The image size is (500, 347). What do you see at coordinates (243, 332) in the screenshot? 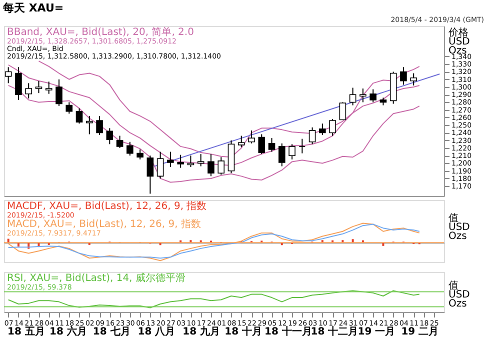
I see `x2-tick-label: 18 十月` at bounding box center [243, 332].